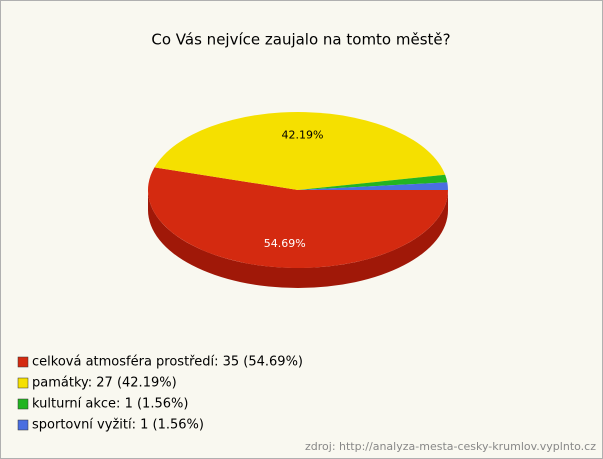  Describe the element at coordinates (118, 425) in the screenshot. I see `legend-label: sportovní vyžití: 1 (1.56%)` at that location.